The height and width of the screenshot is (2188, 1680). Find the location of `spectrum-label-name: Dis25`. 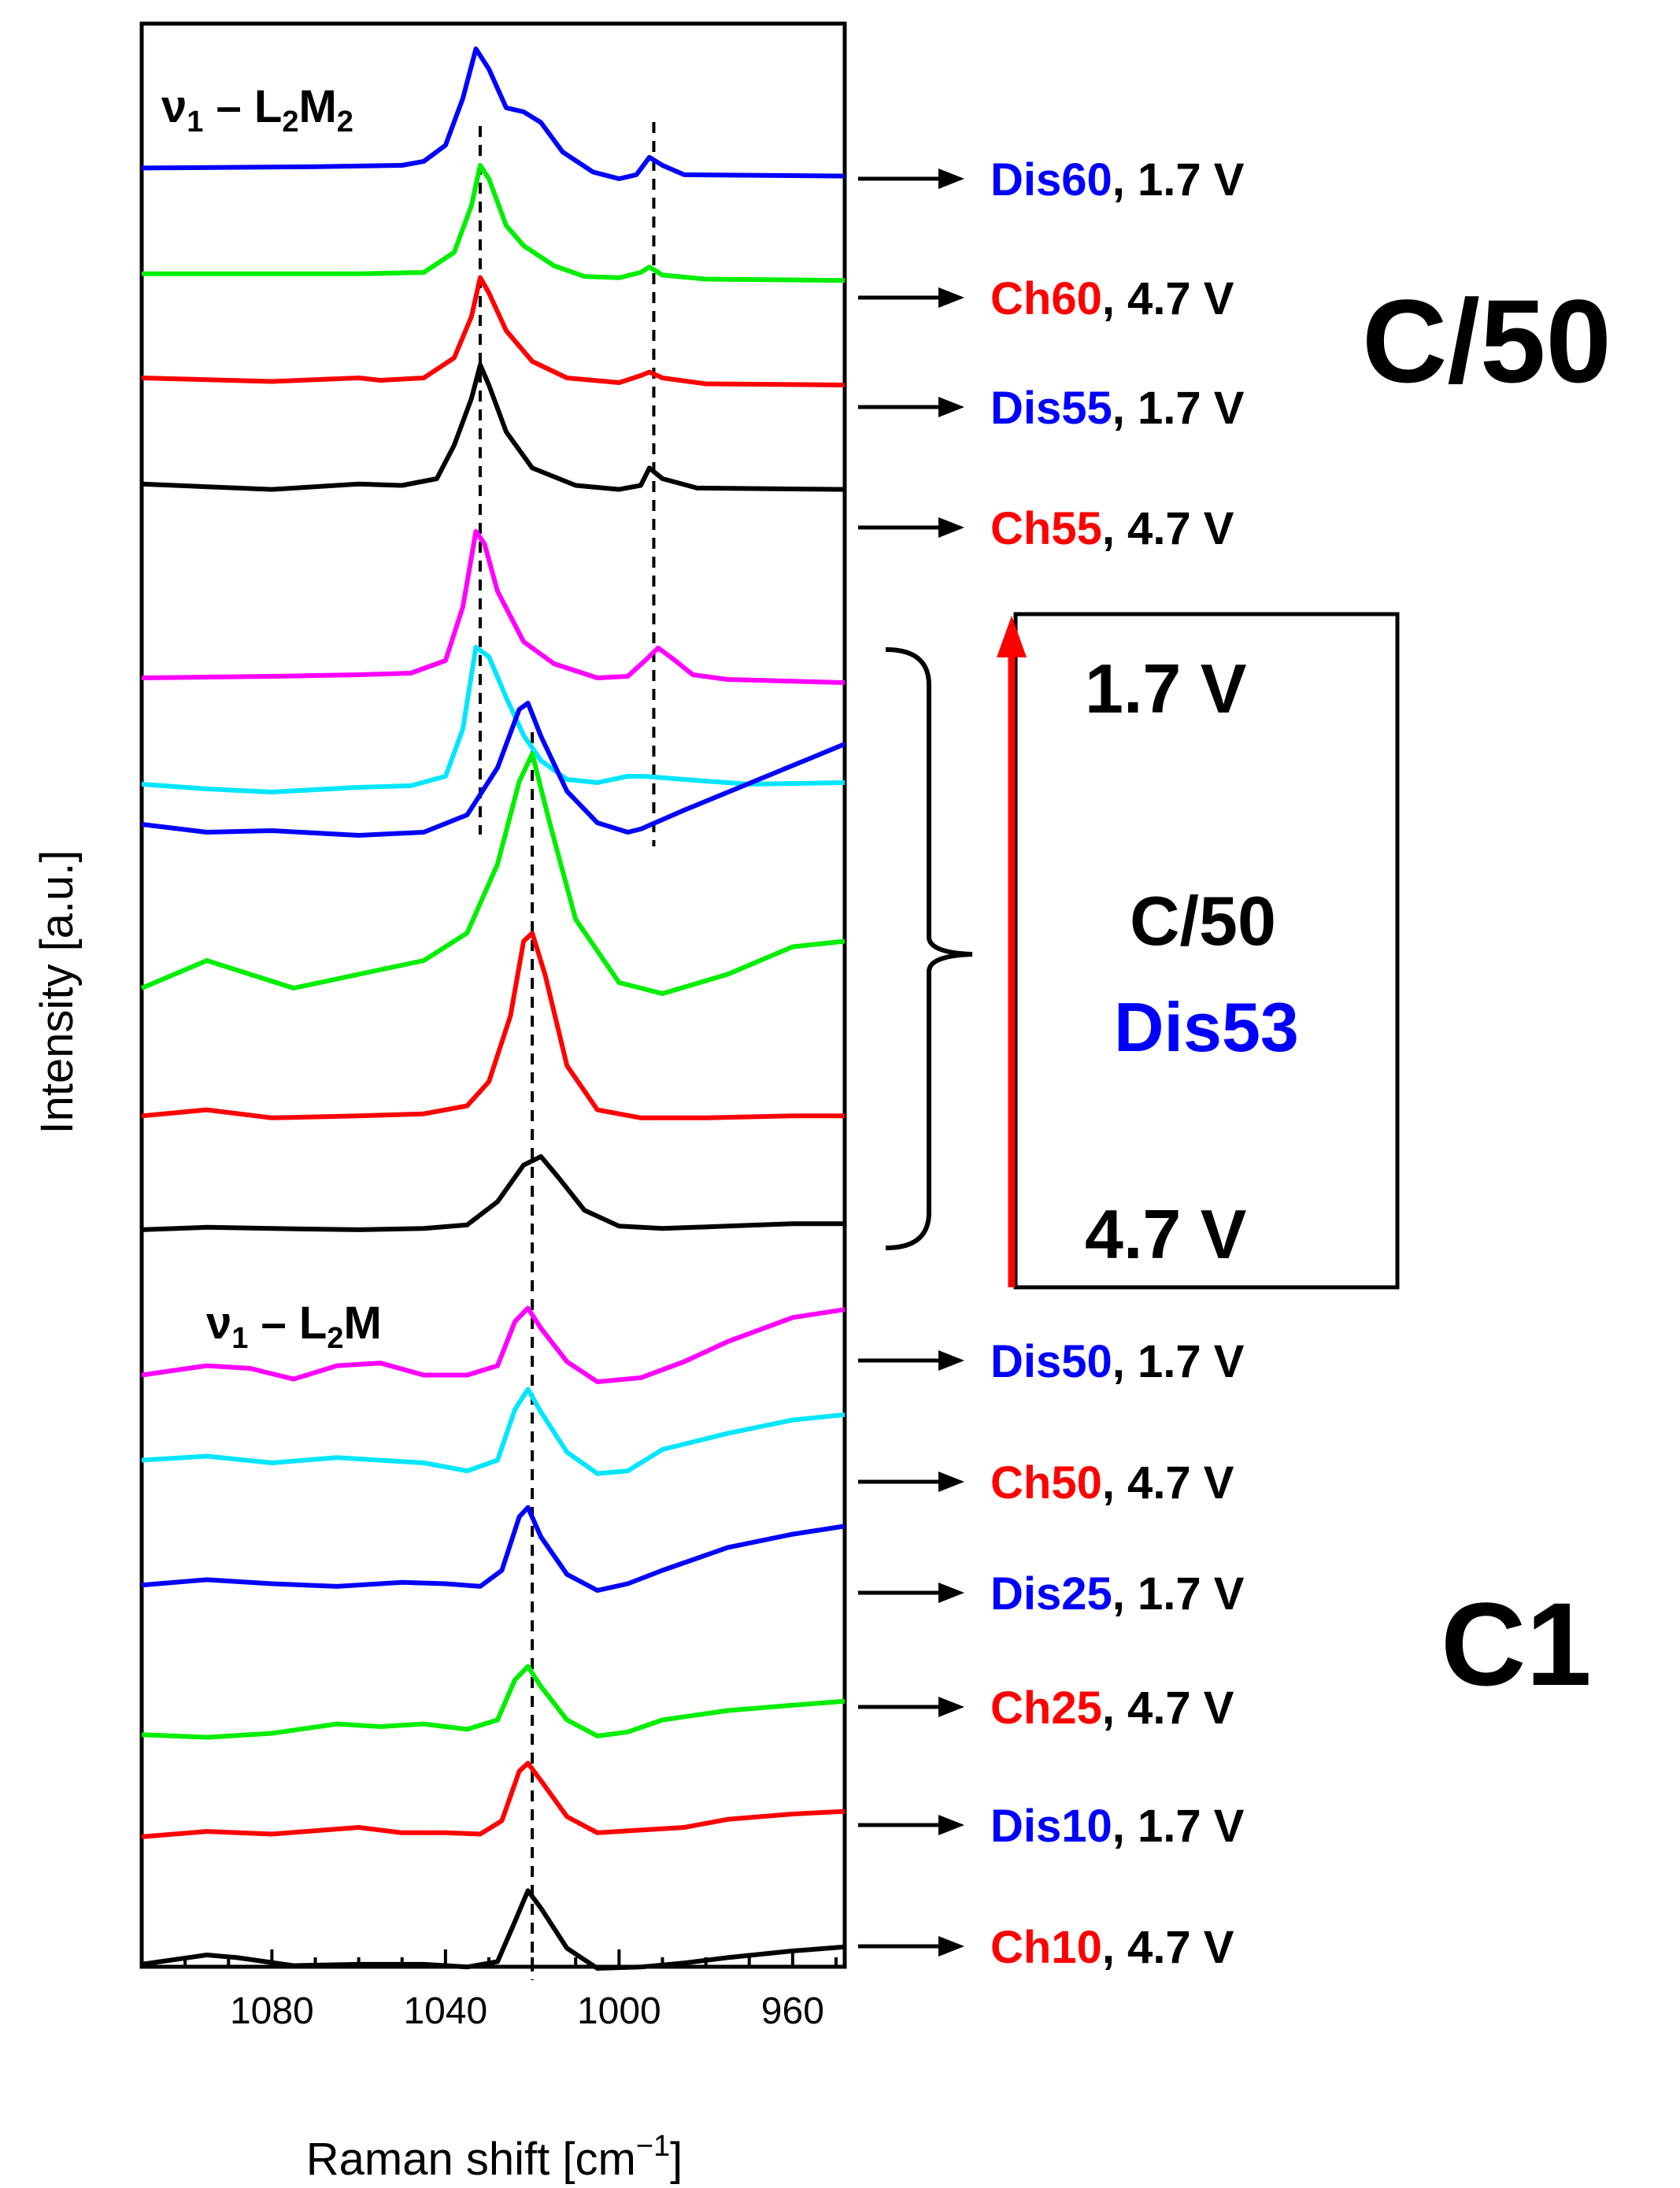

spectrum-label-name: Dis25 is located at coordinates (1051, 1594).